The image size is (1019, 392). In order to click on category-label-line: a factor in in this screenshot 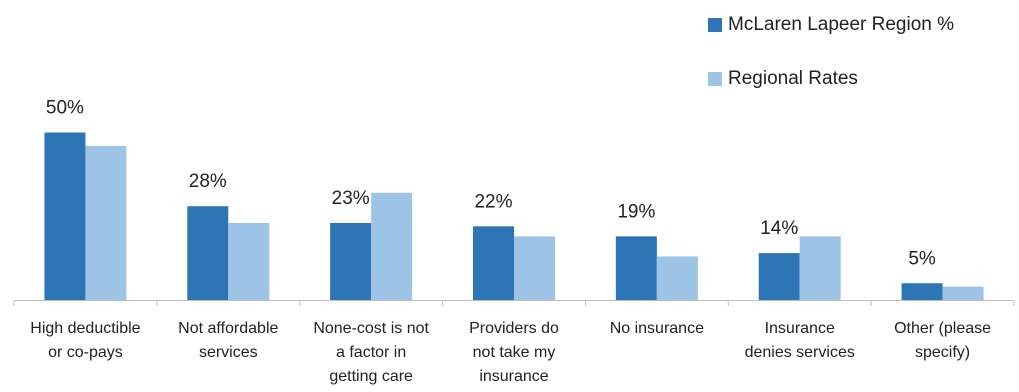, I will do `click(371, 352)`.